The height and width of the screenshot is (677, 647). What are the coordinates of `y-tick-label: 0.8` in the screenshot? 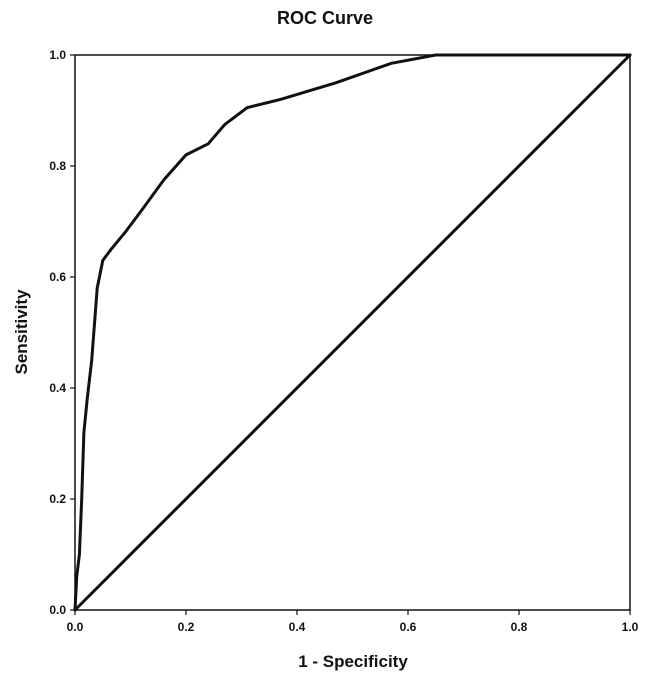 It's located at (57, 166).